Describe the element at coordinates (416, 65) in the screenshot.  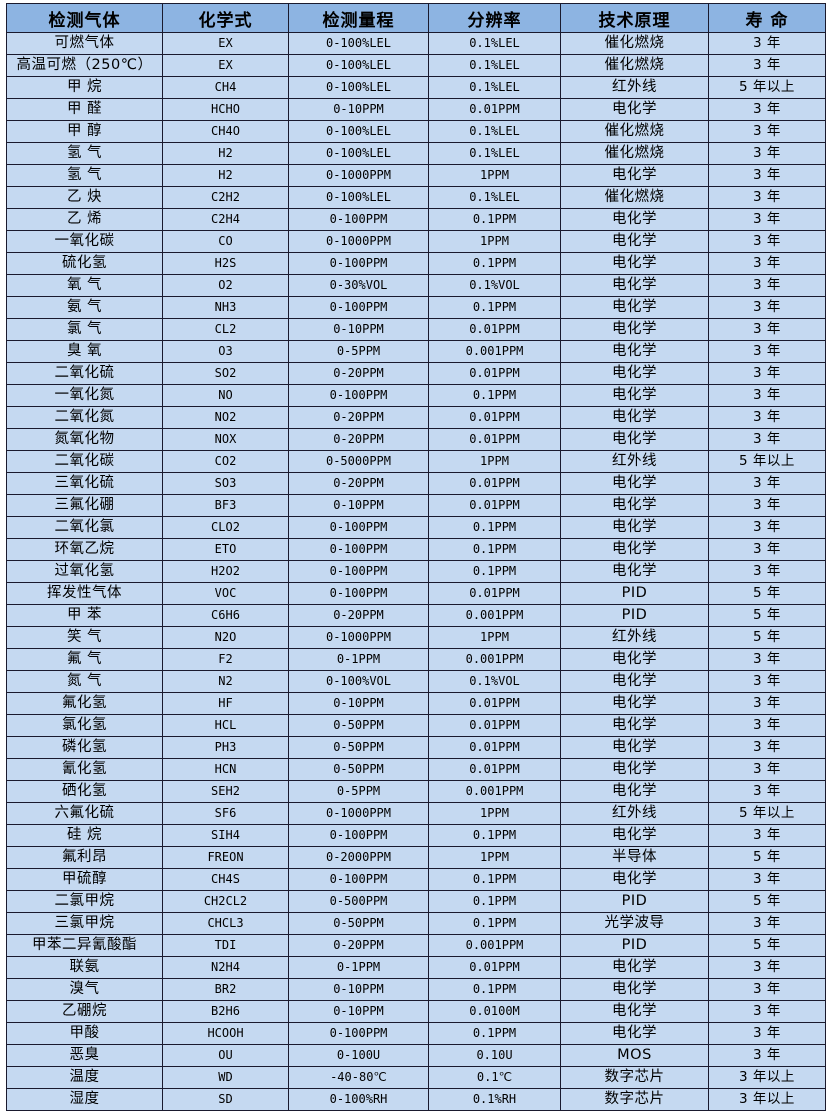
I see `table-row: 高温可燃（250℃） EX 0-100%LEL 0.1%LEL 催化燃烧 3 年` at that location.